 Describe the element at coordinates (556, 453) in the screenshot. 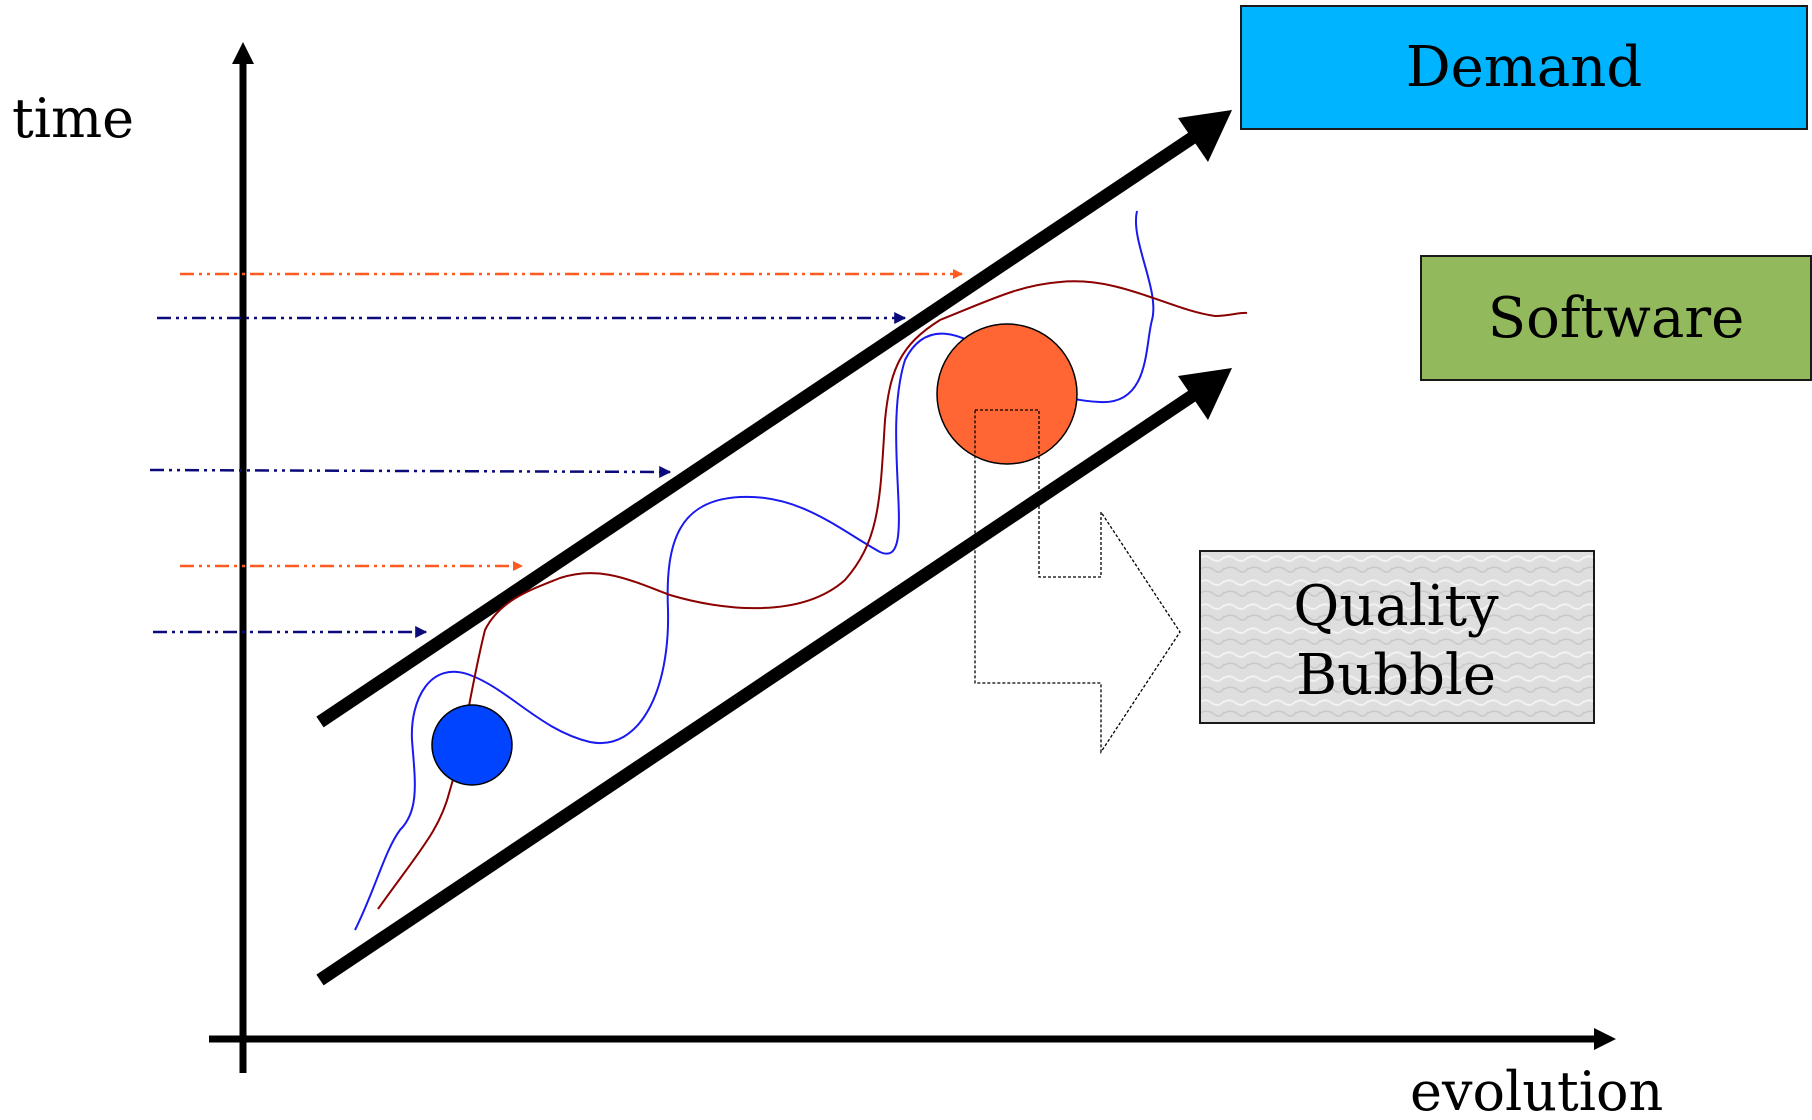

I see `time-arrows` at that location.